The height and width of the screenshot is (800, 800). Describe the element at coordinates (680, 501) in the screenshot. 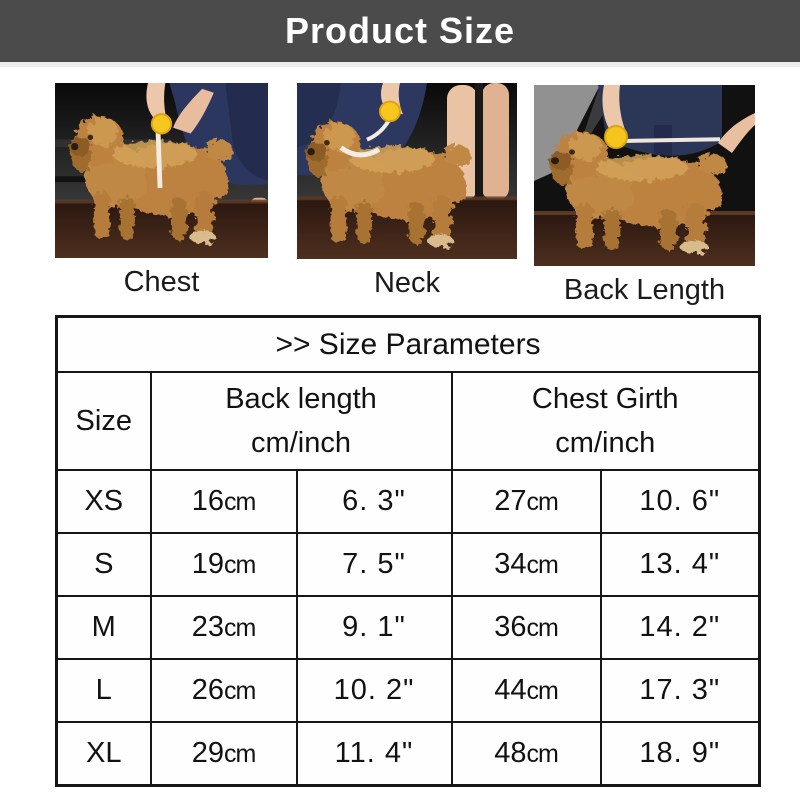

I see `chest-girth-inch: 10. 6"` at that location.